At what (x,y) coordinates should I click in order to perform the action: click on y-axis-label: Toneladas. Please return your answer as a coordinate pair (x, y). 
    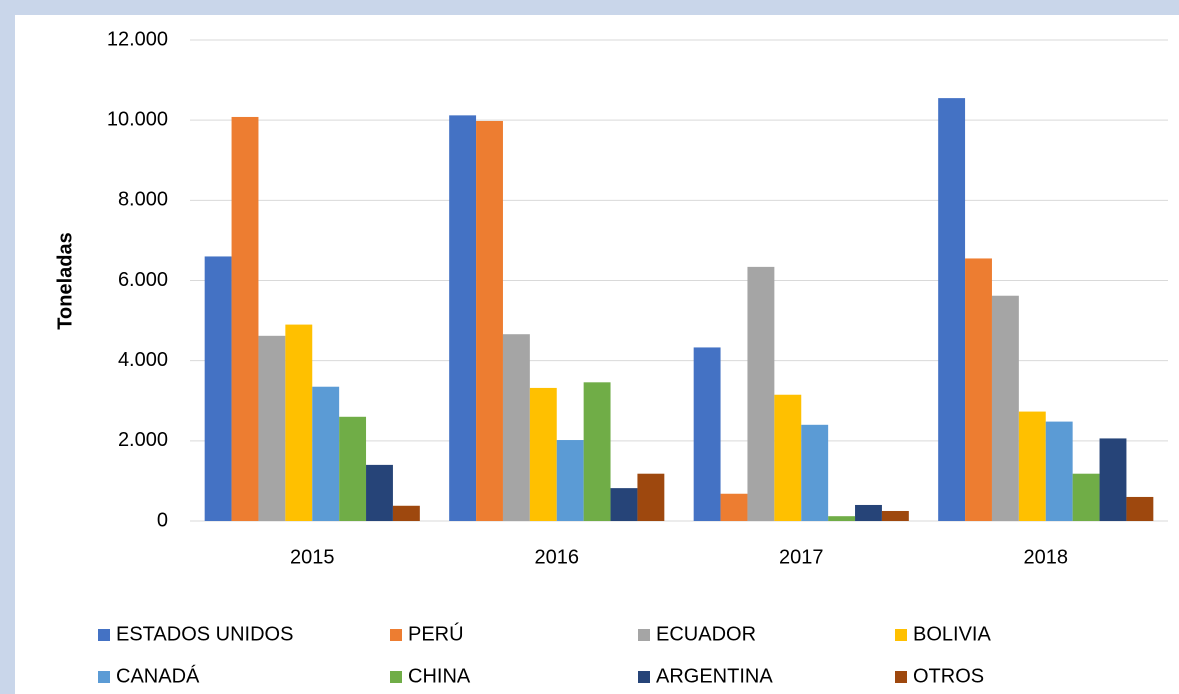
    Looking at the image, I should click on (65, 280).